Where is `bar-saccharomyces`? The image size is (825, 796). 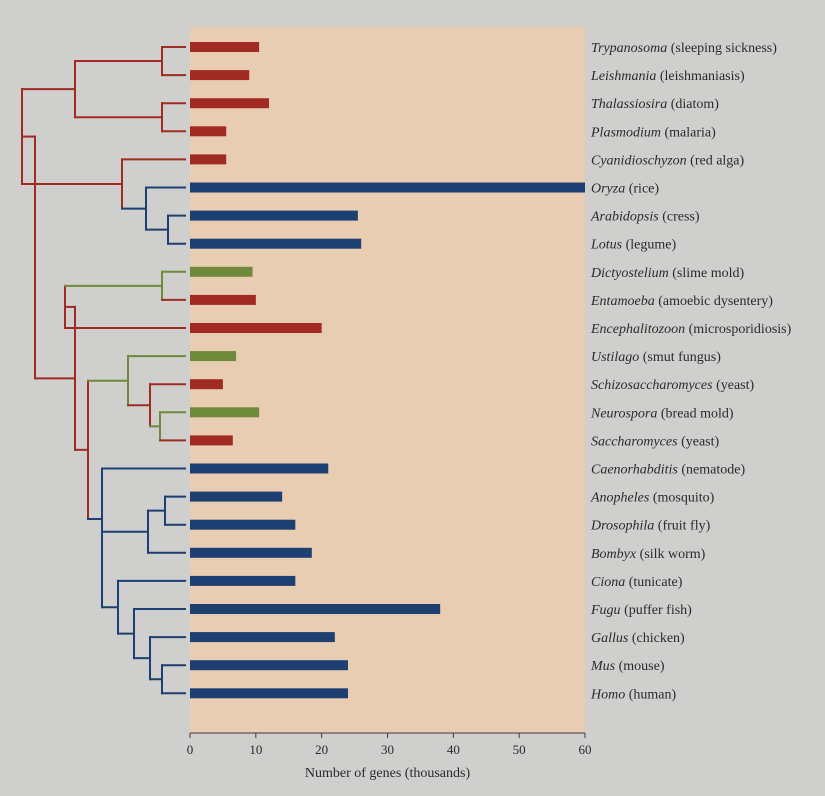
bar-saccharomyces is located at coordinates (211, 440).